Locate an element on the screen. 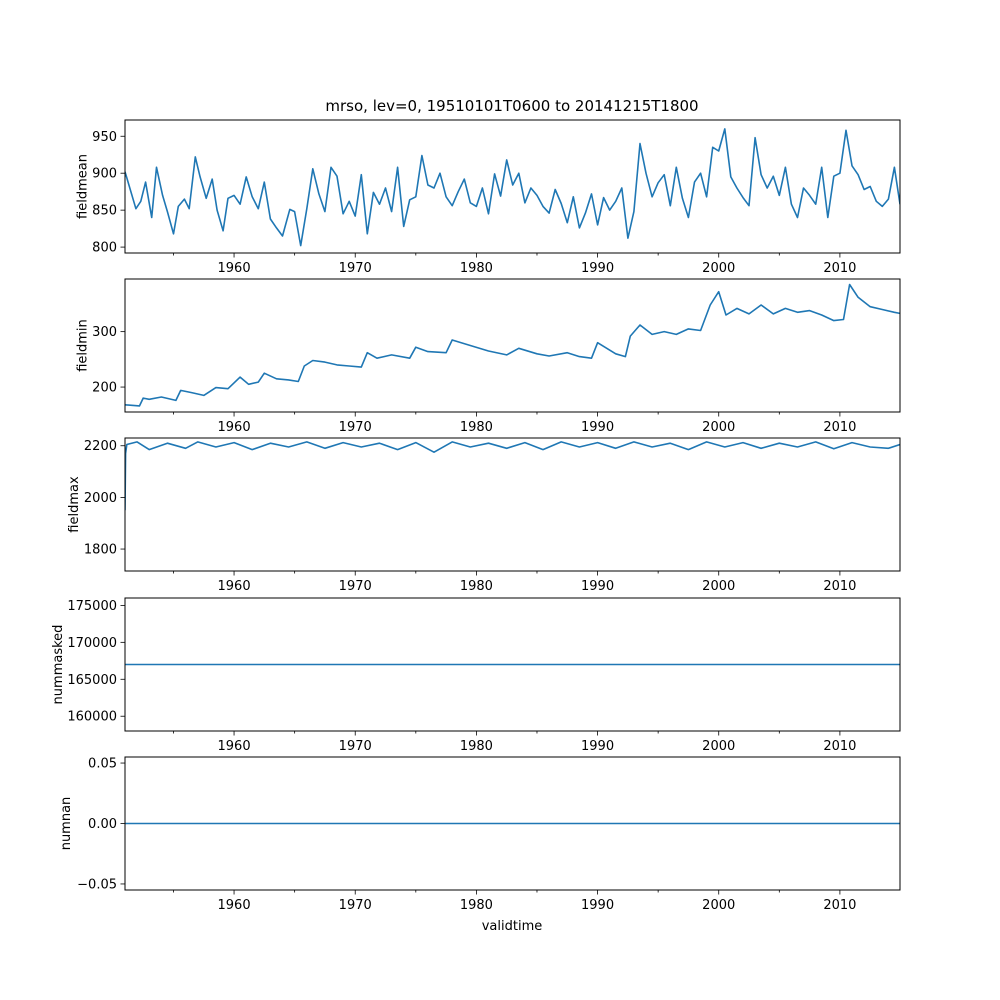 Image resolution: width=1000 pixels, height=1000 pixels. y-tick-label: 165000 is located at coordinates (92, 680).